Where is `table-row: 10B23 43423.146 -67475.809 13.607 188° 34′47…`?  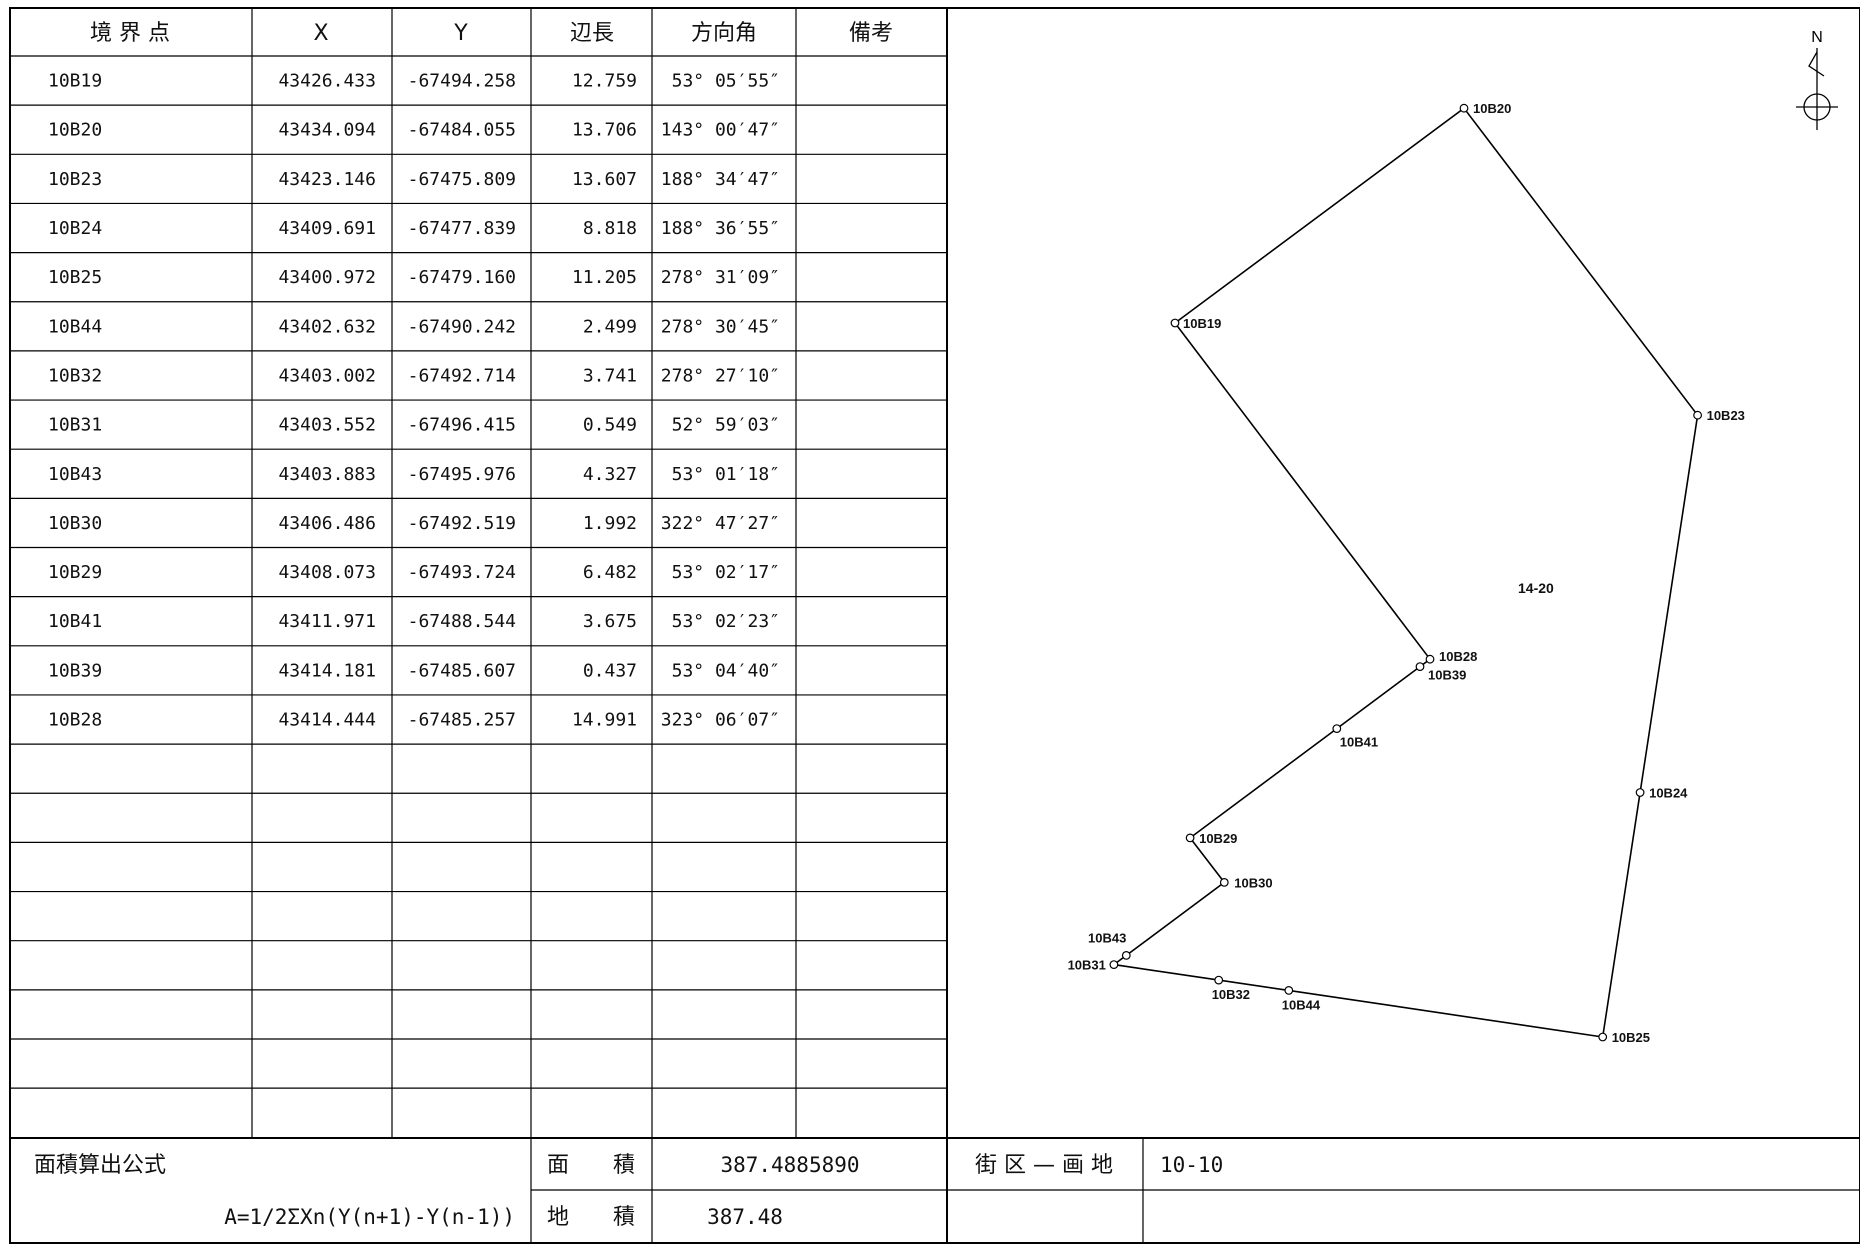 table-row: 10B23 43423.146 -67475.809 13.607 188° 34′47… is located at coordinates (414, 179).